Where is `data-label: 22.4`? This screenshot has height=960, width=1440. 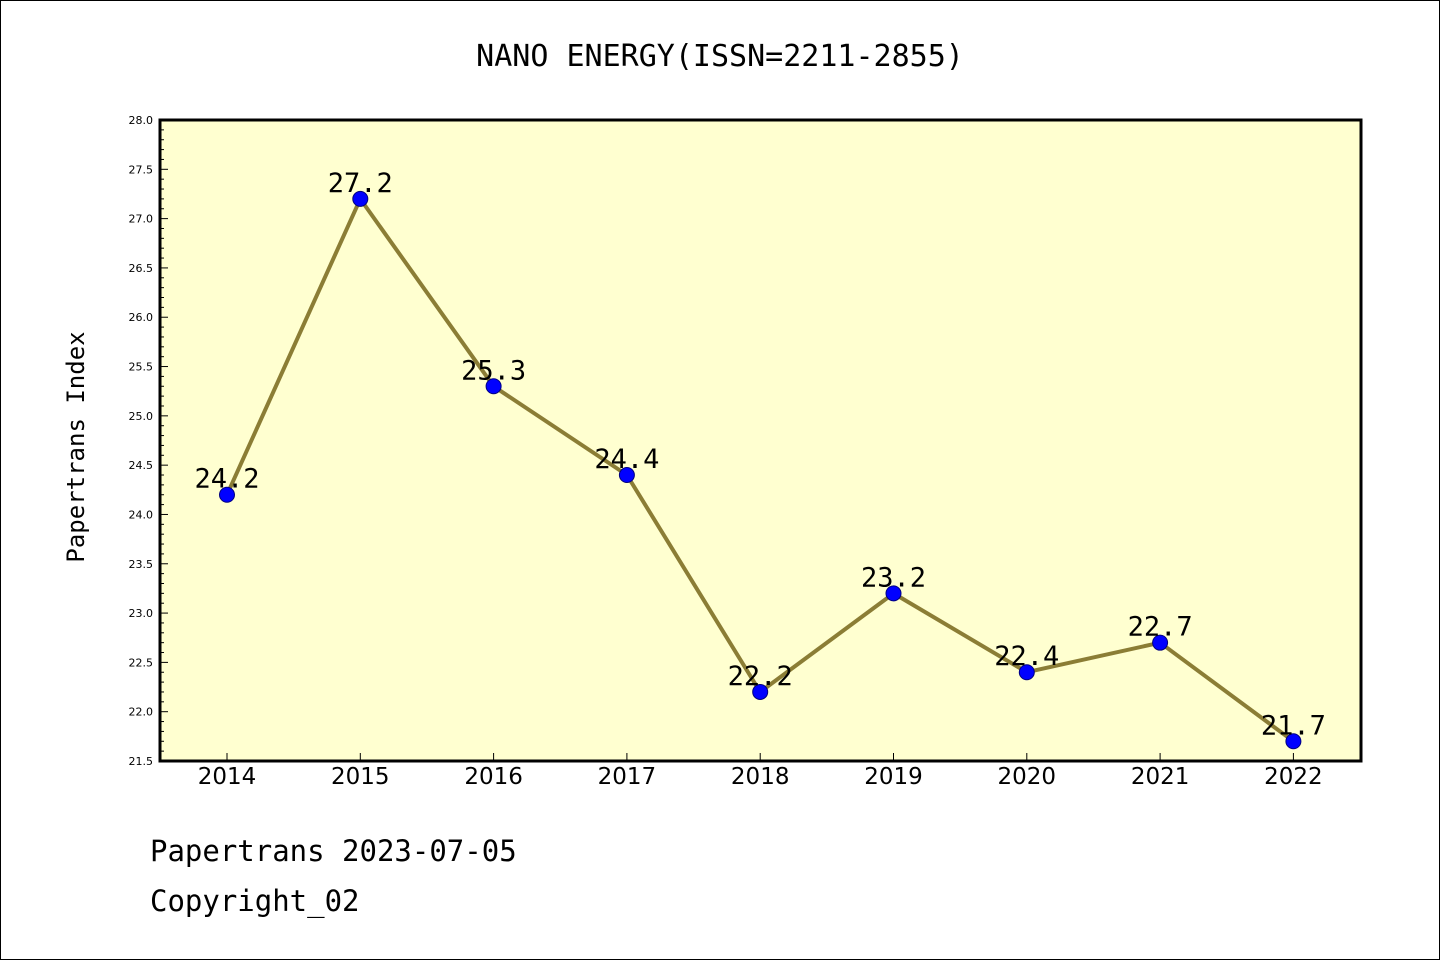
data-label: 22.4 is located at coordinates (1026, 656).